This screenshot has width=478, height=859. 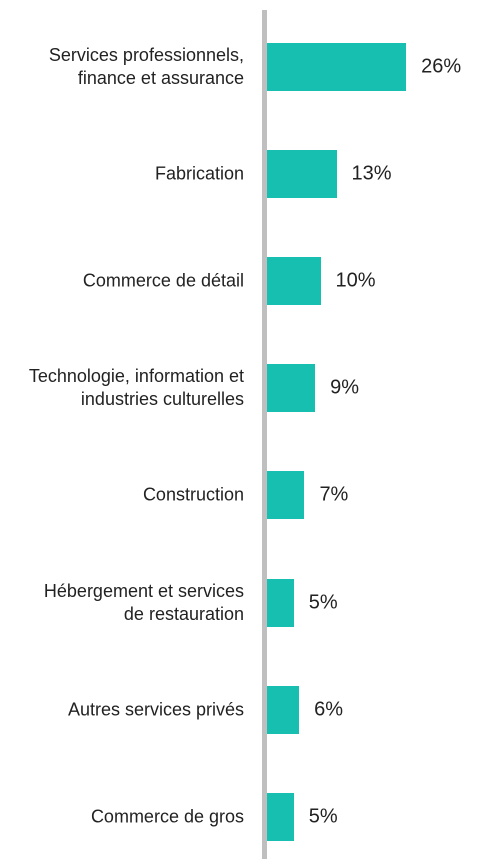 What do you see at coordinates (167, 816) in the screenshot?
I see `category-label: Commerce de gros` at bounding box center [167, 816].